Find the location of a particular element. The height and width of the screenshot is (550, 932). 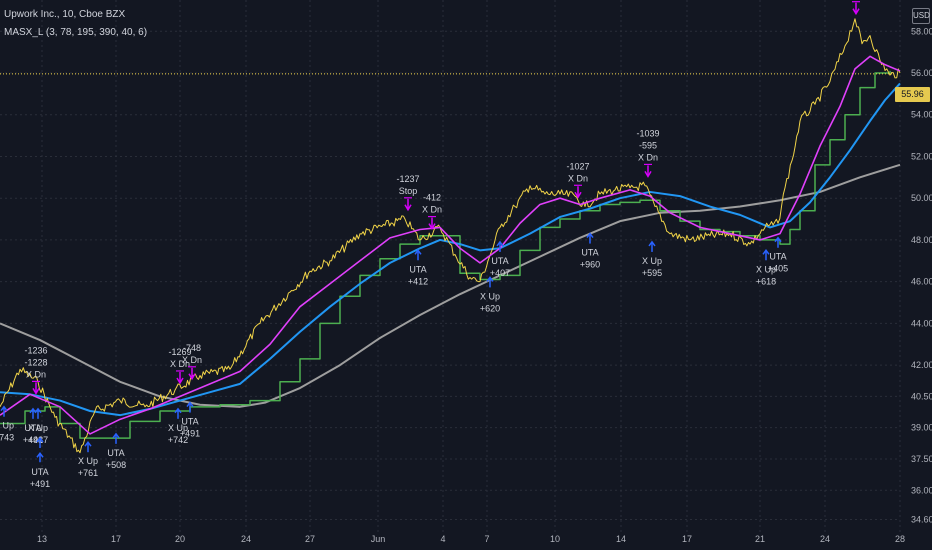

symbol-title: Upwork Inc., 10, Cboe BZX is located at coordinates (65, 14).